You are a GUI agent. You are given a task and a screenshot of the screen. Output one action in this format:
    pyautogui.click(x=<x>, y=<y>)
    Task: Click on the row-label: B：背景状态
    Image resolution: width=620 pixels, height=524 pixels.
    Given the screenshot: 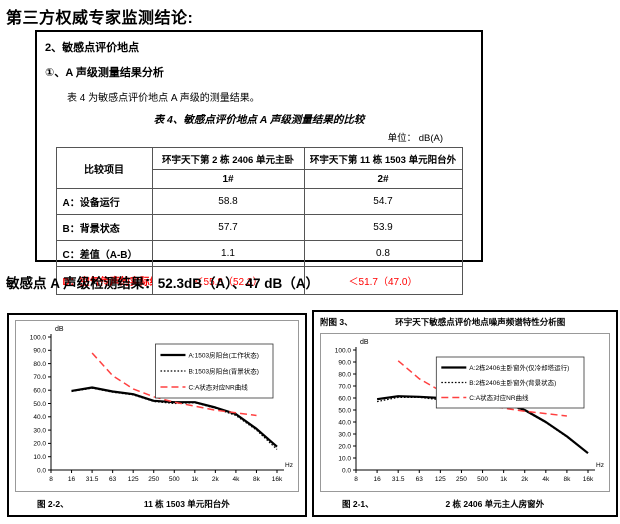 What is the action you would take?
    pyautogui.click(x=104, y=227)
    